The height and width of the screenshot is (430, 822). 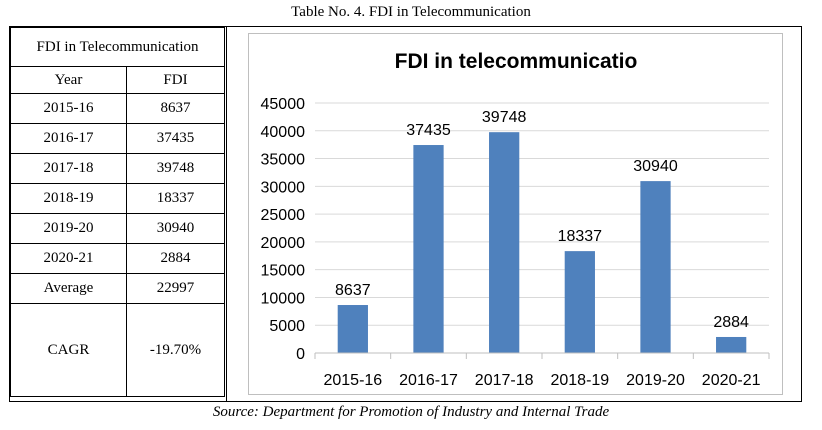 What do you see at coordinates (68, 80) in the screenshot?
I see `column-header-year: Year` at bounding box center [68, 80].